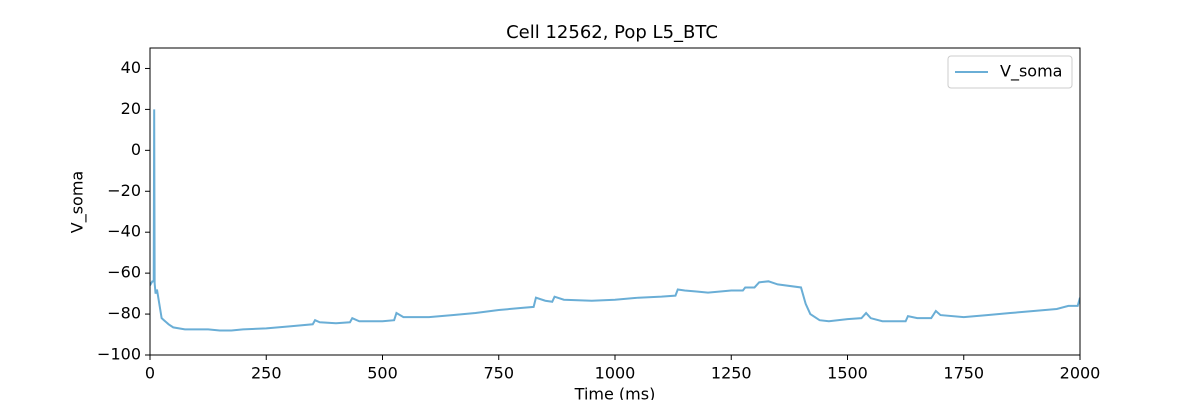 The image size is (1200, 400). I want to click on y-tick-label: −20, so click(124, 190).